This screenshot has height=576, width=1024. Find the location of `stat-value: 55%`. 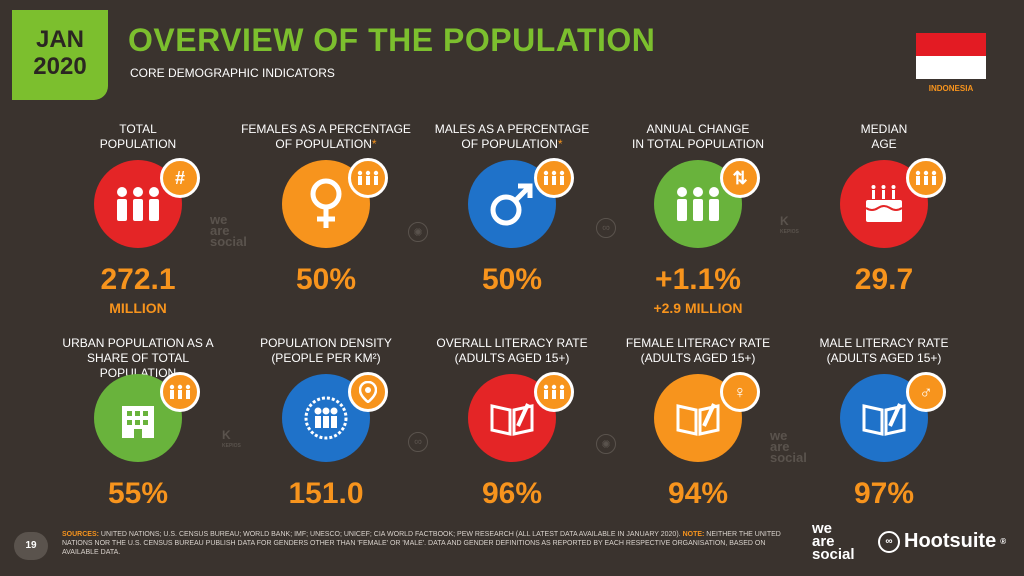

stat-value: 55% is located at coordinates (138, 493).